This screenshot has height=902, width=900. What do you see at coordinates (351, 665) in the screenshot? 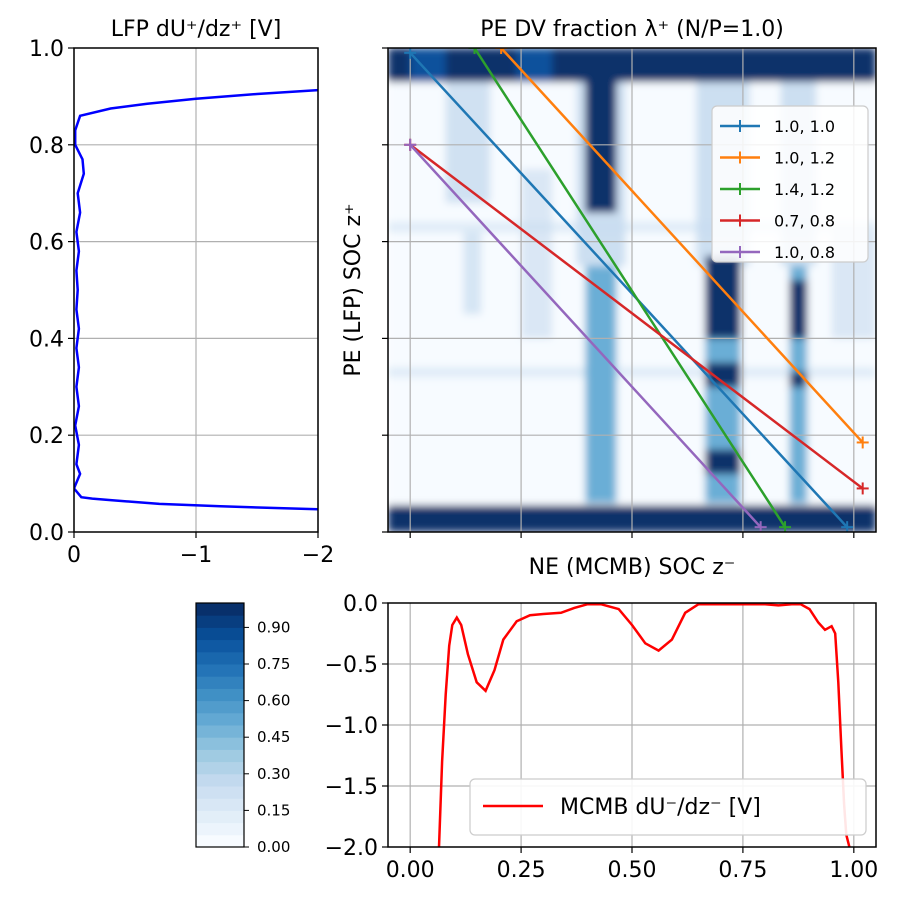
I see `mcmb-ytick-label: −0.5` at bounding box center [351, 665].